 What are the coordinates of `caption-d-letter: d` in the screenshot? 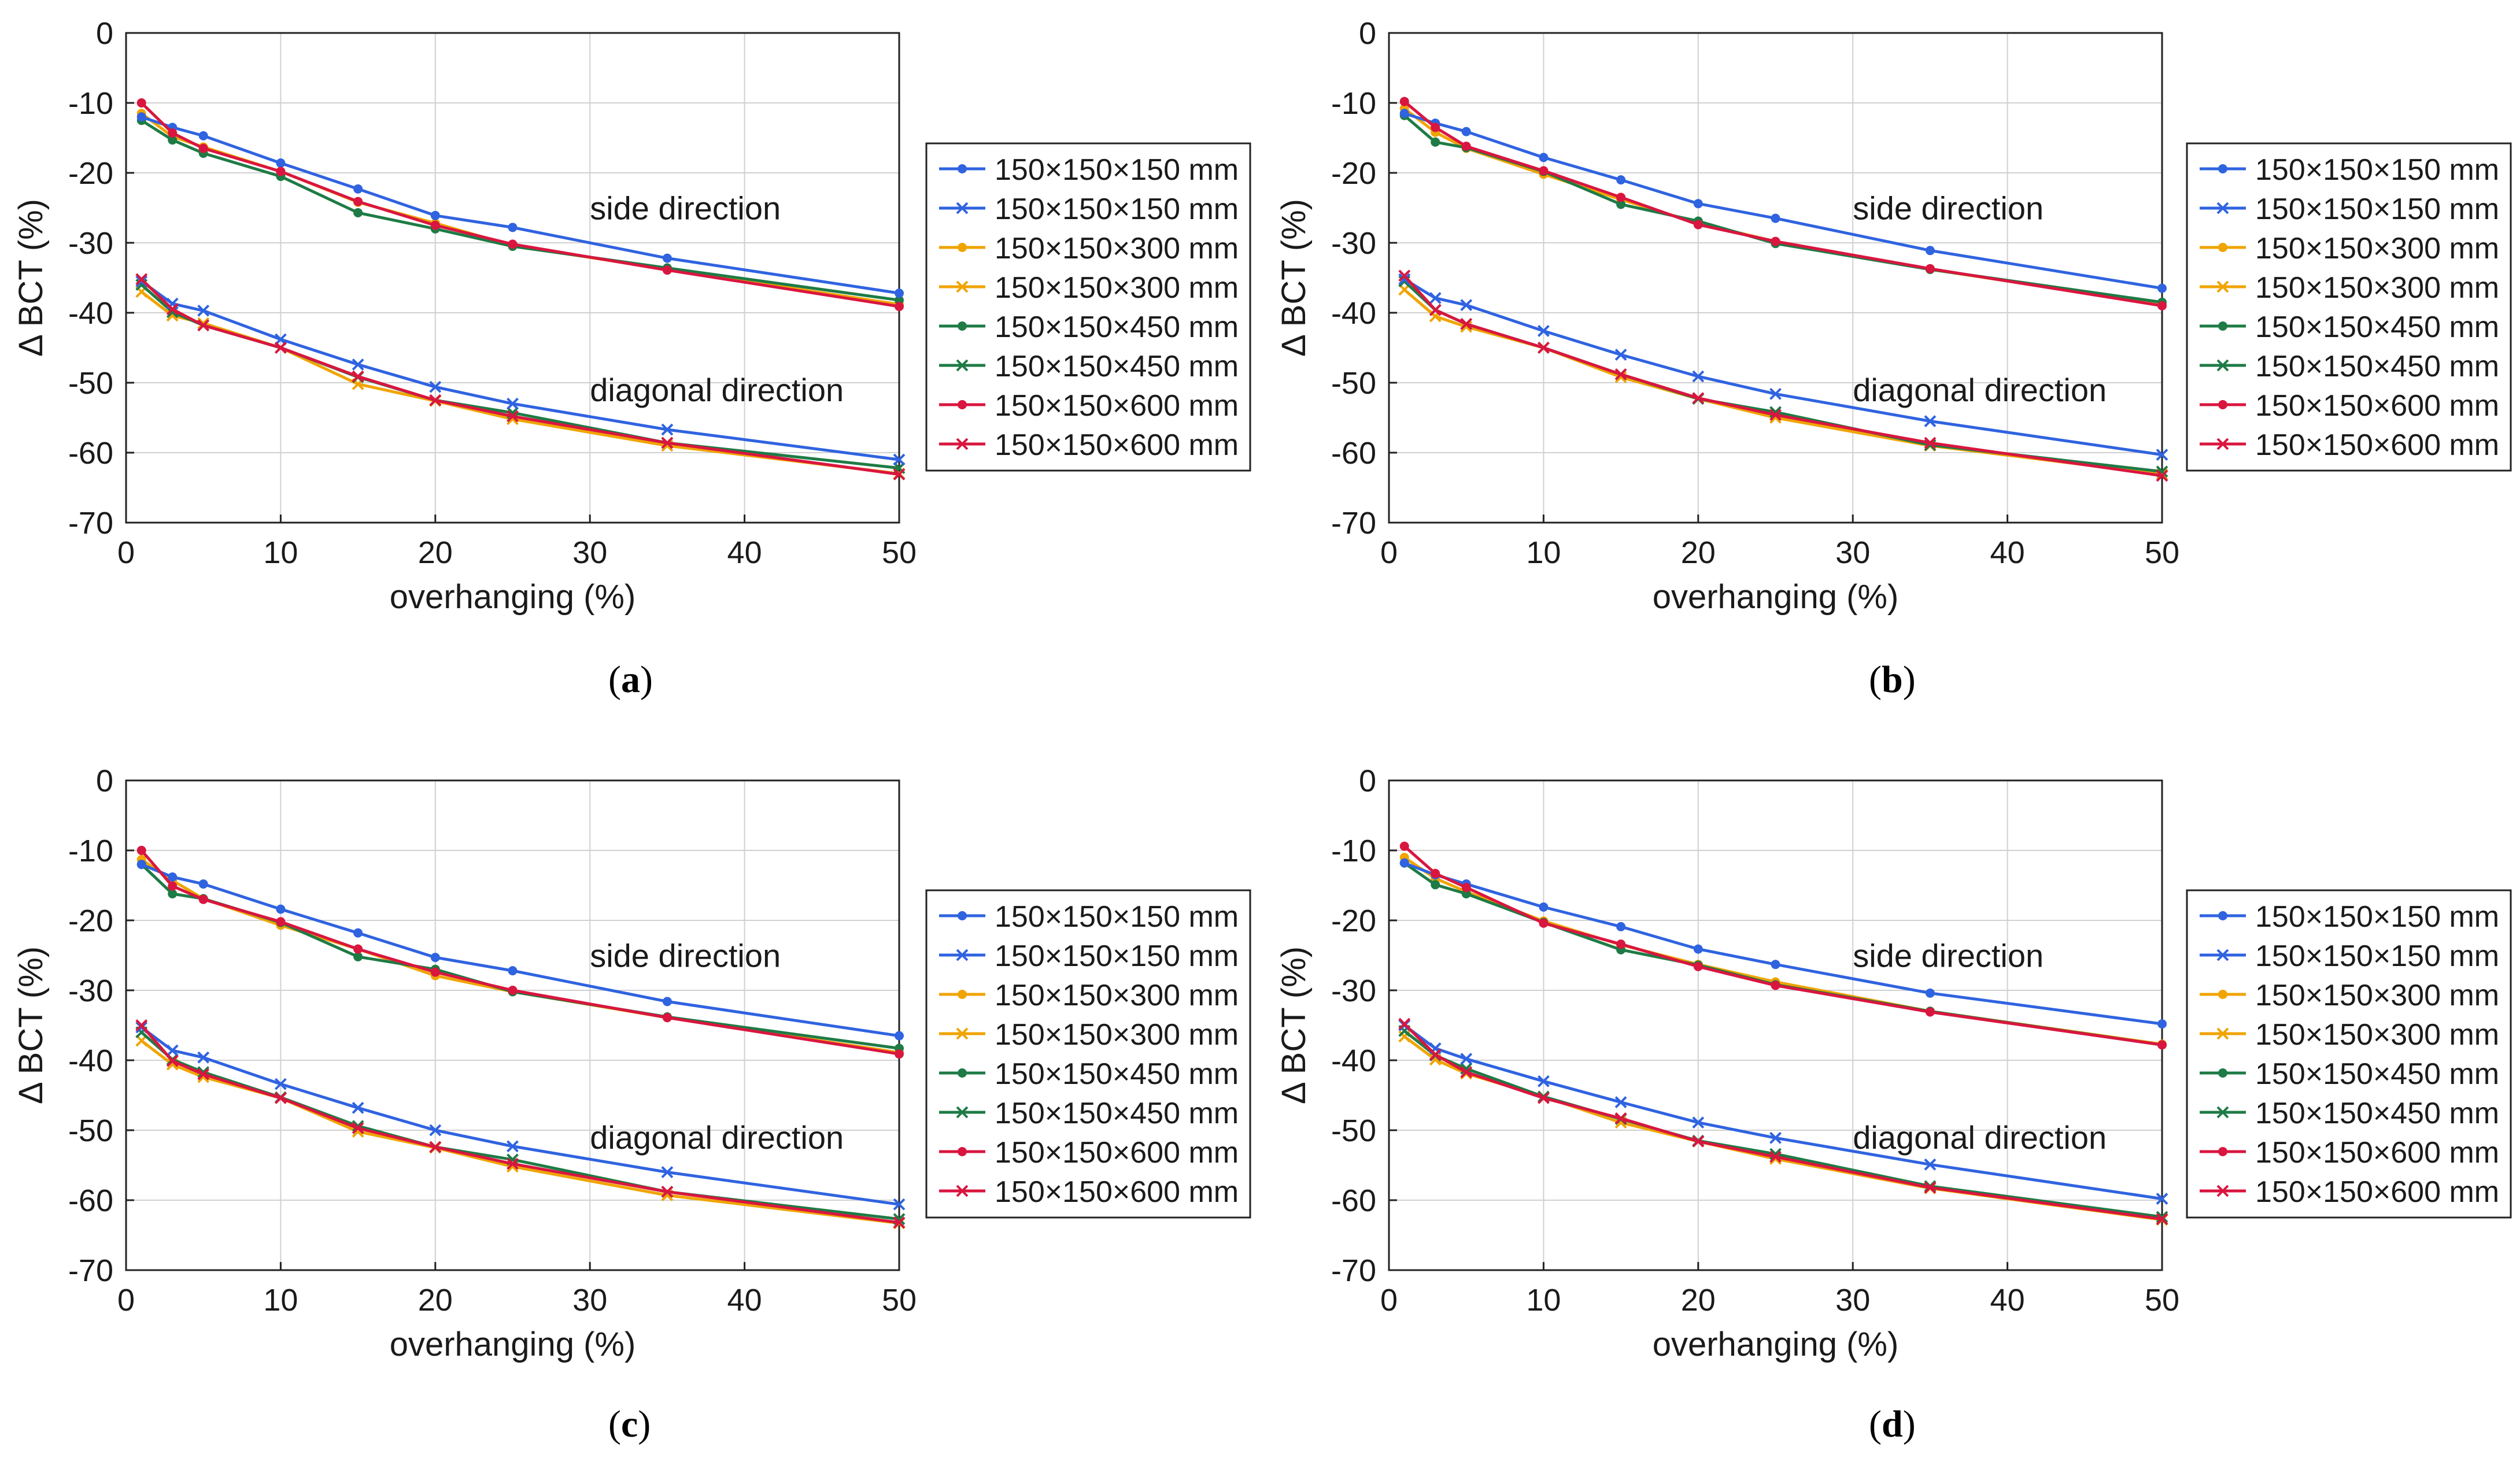 It's located at (1892, 1424).